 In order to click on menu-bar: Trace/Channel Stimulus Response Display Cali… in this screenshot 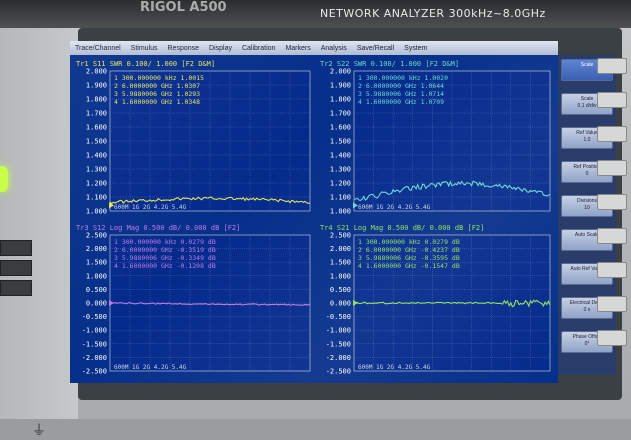, I will do `click(314, 48)`.